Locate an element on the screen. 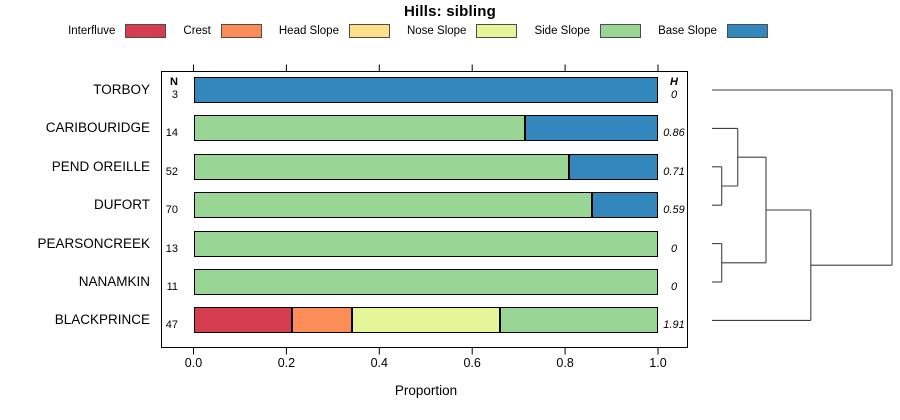 The image size is (900, 420). legend-swatch-crest is located at coordinates (241, 31).